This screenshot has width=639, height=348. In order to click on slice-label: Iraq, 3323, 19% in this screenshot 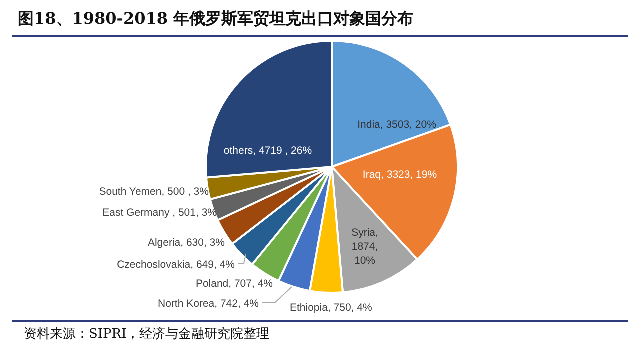, I will do `click(400, 175)`.